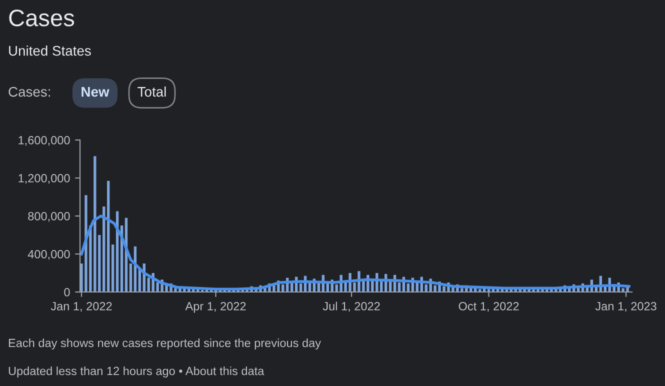 The height and width of the screenshot is (386, 665). I want to click on x-tick-label: Jan 1, 2023, so click(625, 307).